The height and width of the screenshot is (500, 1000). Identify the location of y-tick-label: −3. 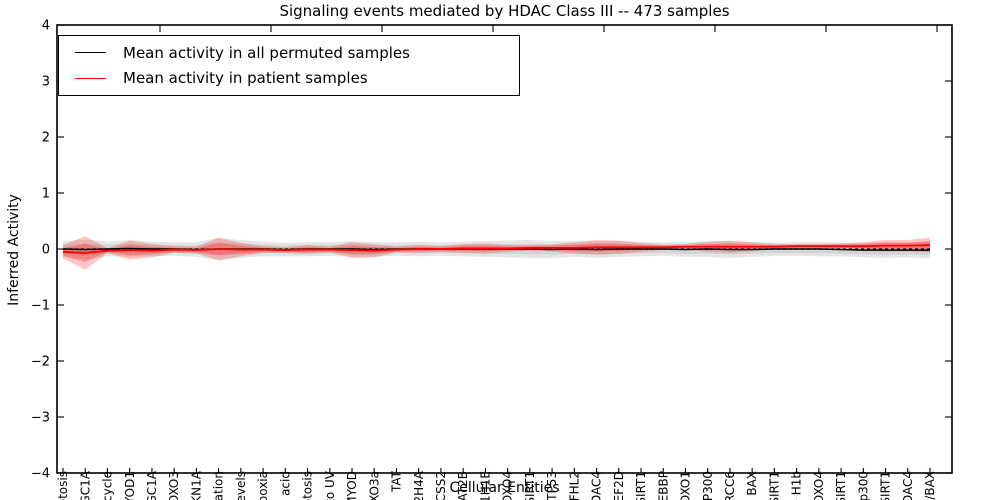
(40, 418).